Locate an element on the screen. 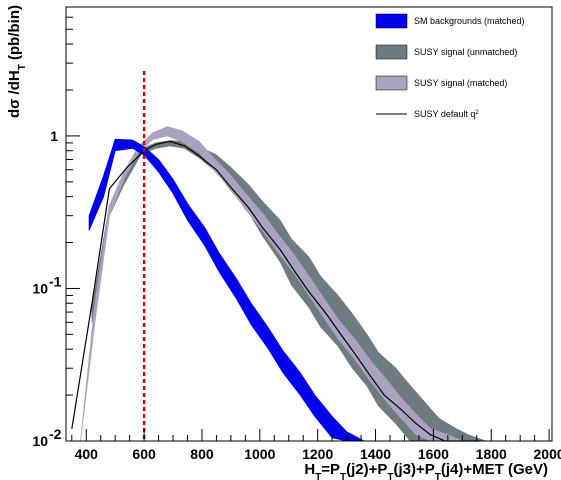 The width and height of the screenshot is (561, 480). x-axis: 400 600 800 1000 1200 1400 1600 1800 2000 is located at coordinates (316, 445).